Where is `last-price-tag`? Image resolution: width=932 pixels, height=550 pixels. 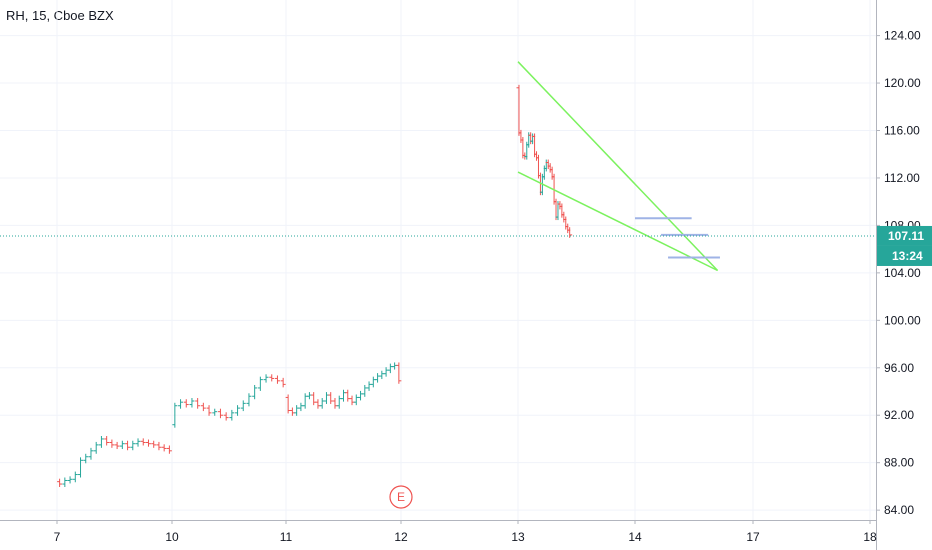 last-price-tag is located at coordinates (904, 235).